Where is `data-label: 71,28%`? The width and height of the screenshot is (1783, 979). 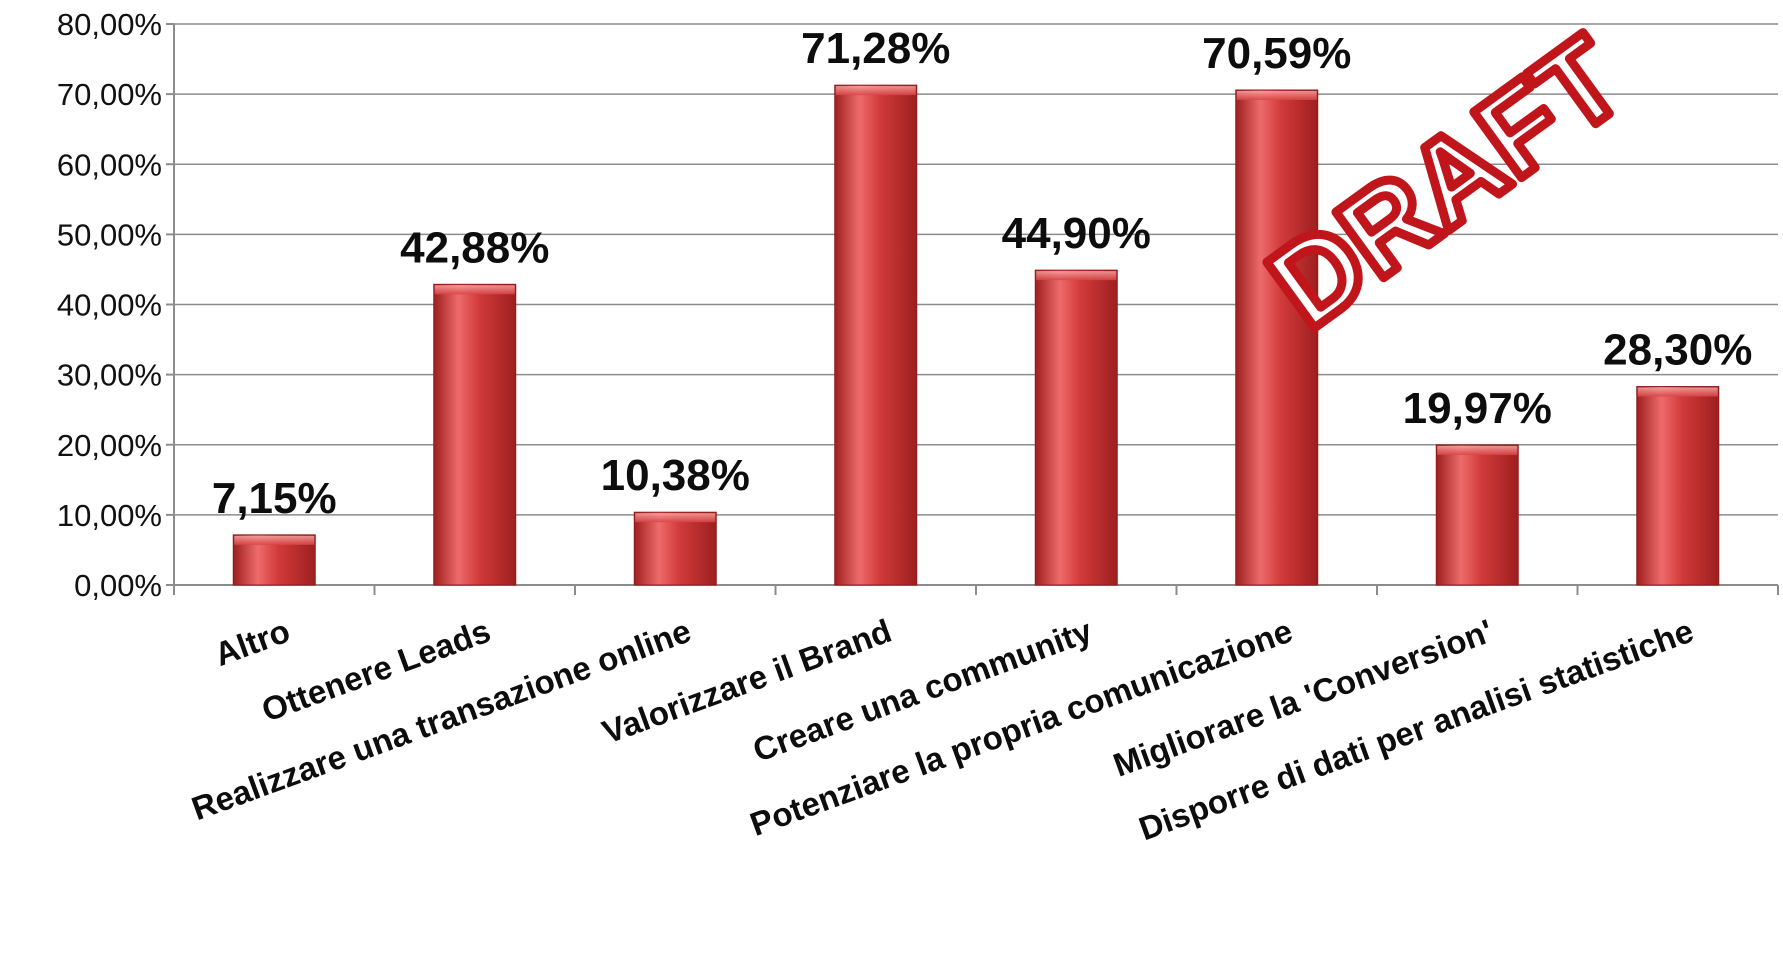 data-label: 71,28% is located at coordinates (875, 48).